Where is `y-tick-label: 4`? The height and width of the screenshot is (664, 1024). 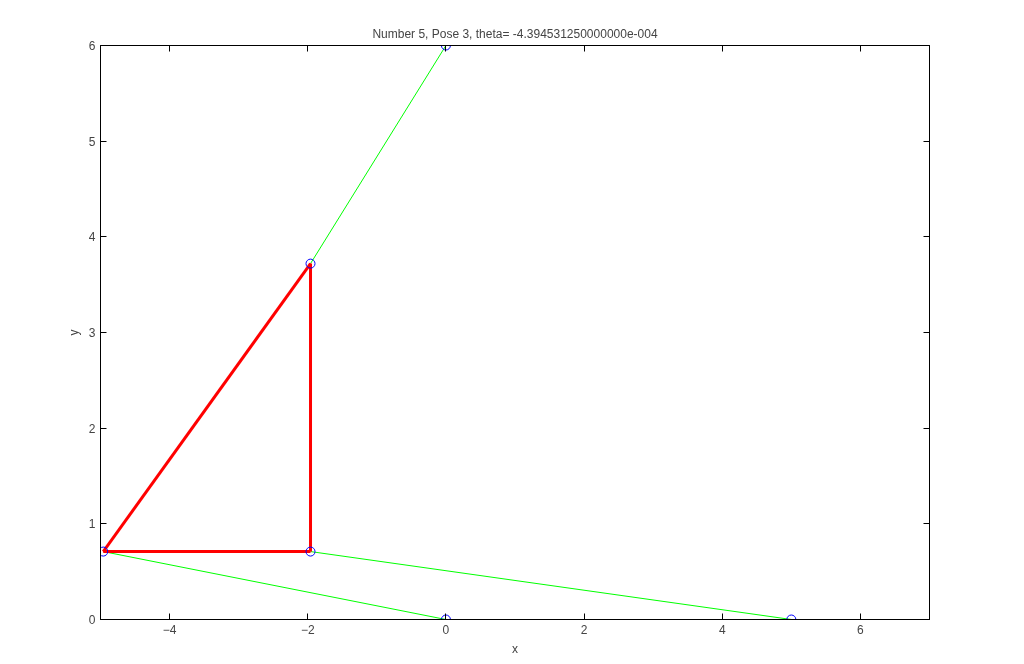
y-tick-label: 4 is located at coordinates (92, 237).